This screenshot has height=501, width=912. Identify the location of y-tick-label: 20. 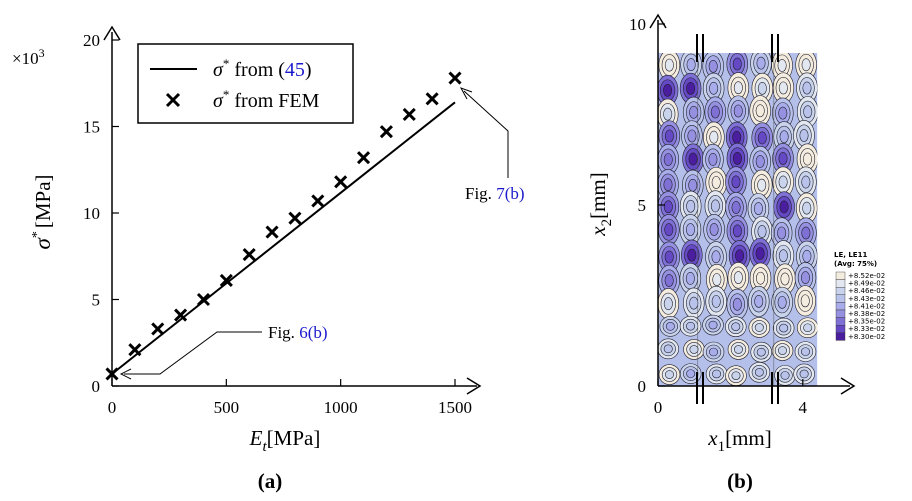
(91, 40).